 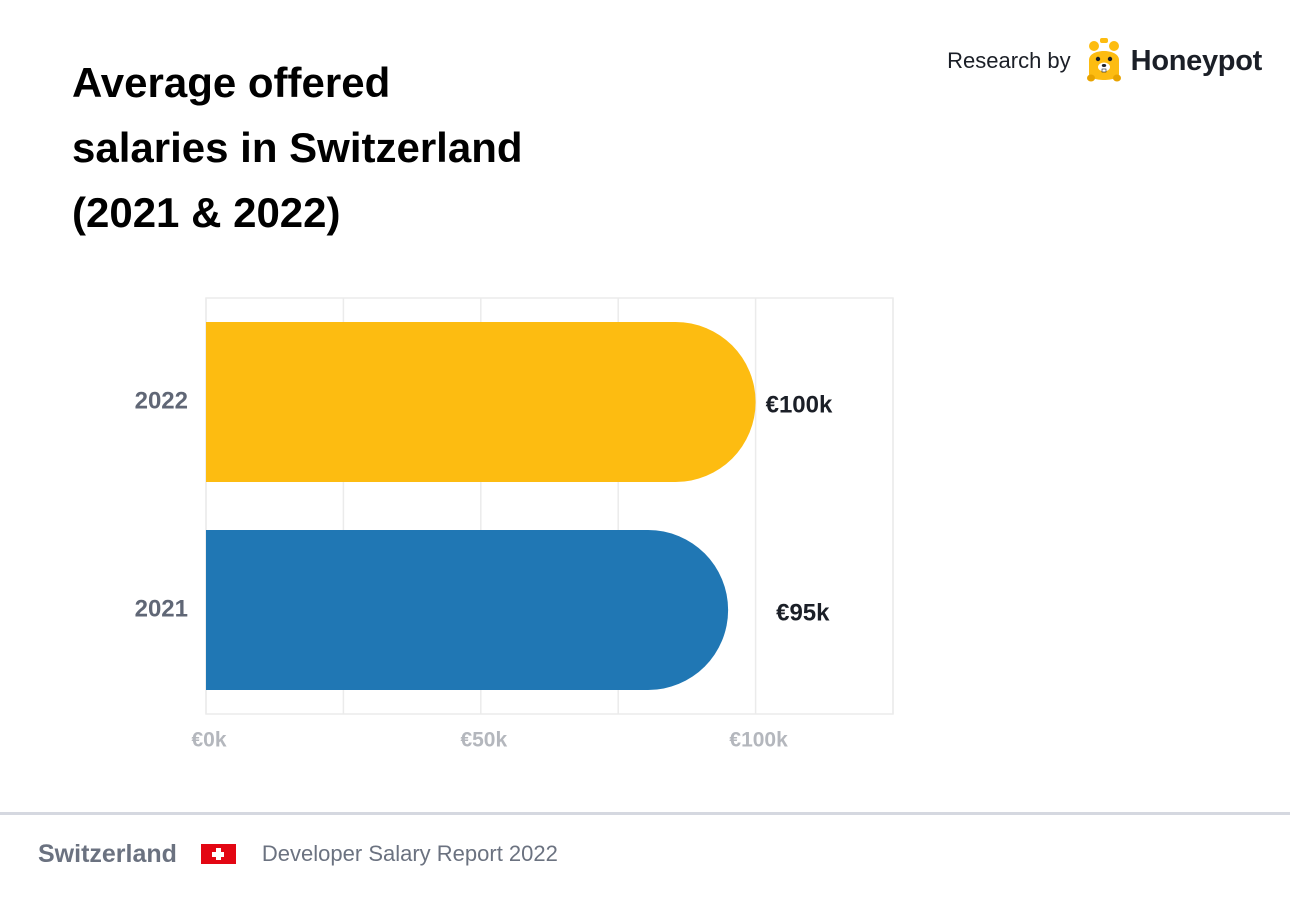 What do you see at coordinates (1009, 60) in the screenshot?
I see `brand-prefix: Research by` at bounding box center [1009, 60].